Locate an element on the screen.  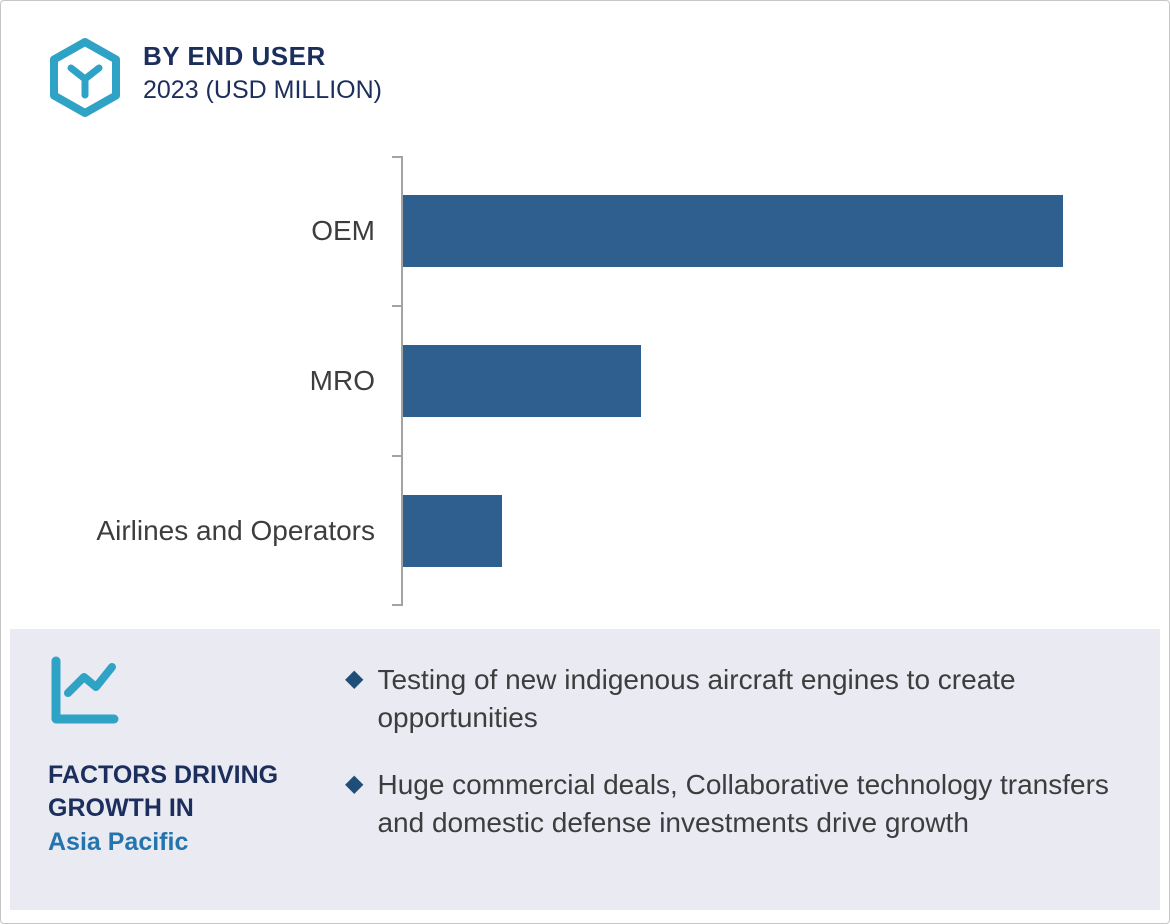
bar-mro is located at coordinates (522, 381).